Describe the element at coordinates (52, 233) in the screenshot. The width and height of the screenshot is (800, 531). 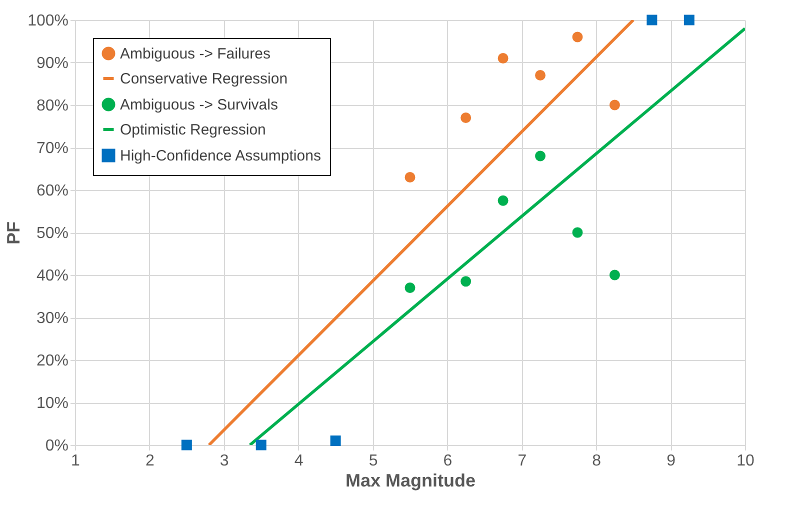
I see `y-tick-label: 50%` at that location.